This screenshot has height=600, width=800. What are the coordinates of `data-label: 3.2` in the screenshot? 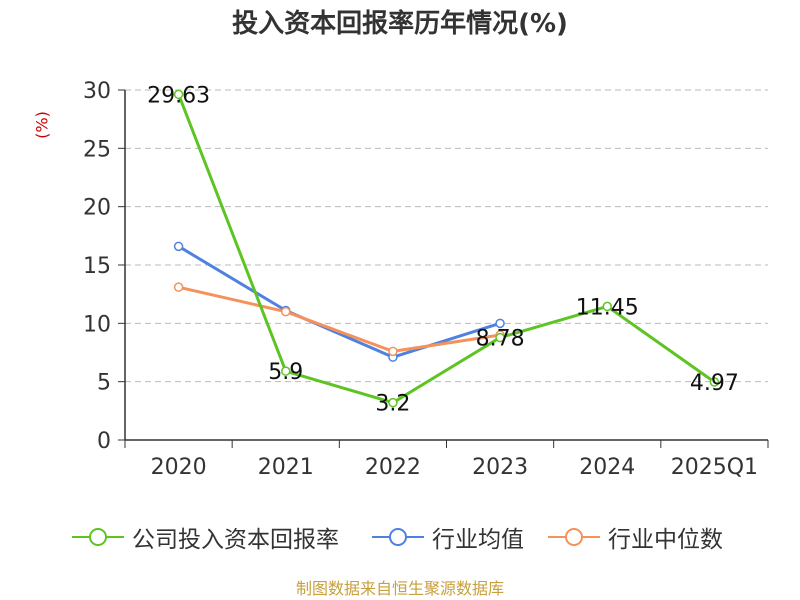 It's located at (392, 404).